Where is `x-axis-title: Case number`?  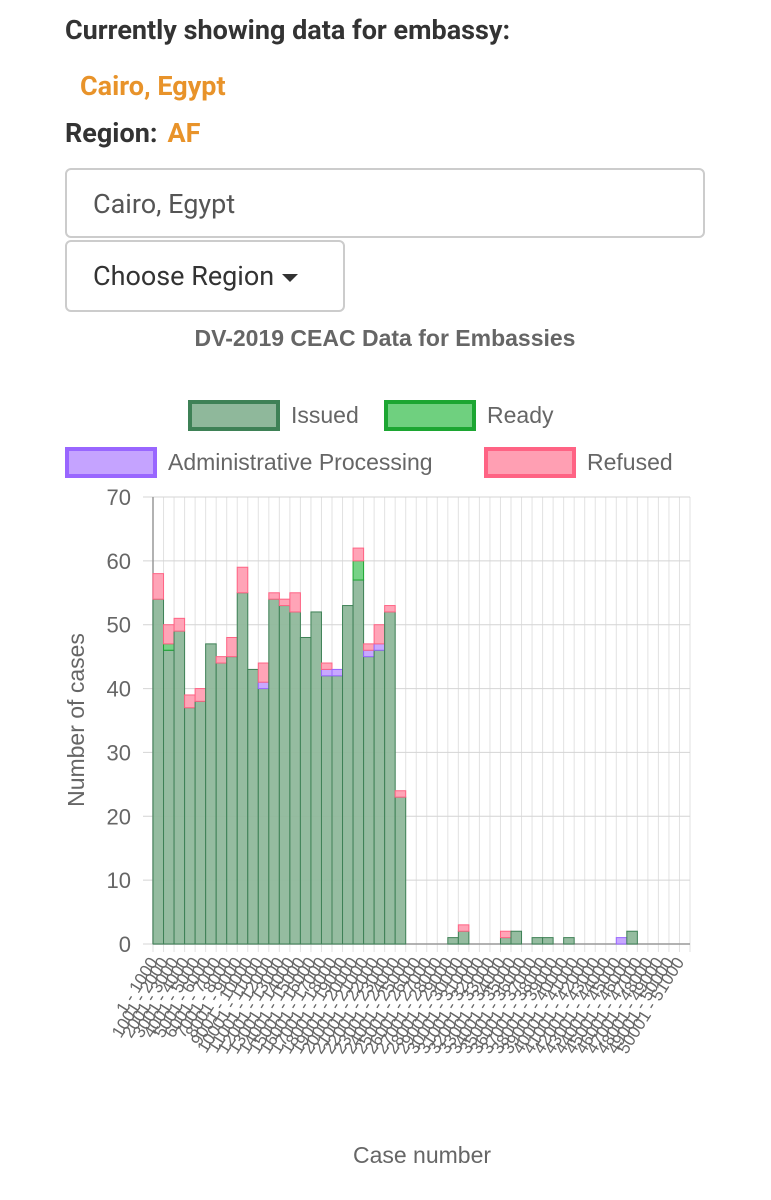
x-axis-title: Case number is located at coordinates (422, 1155).